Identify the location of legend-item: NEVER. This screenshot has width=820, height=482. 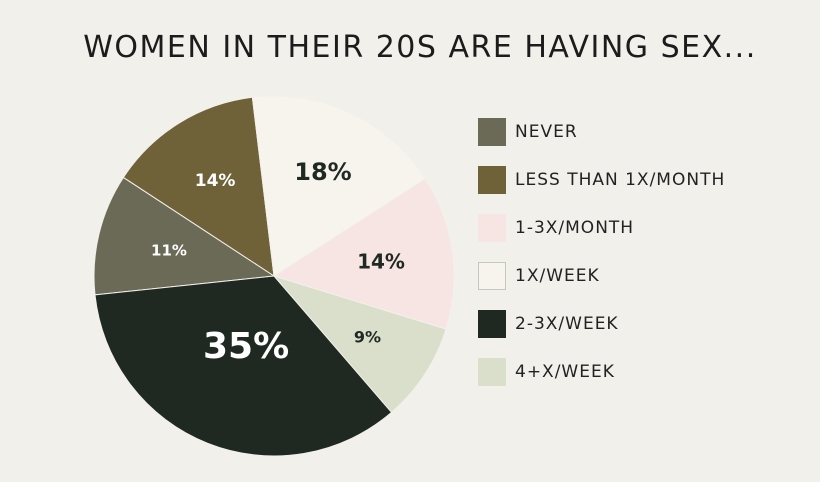
(528, 132).